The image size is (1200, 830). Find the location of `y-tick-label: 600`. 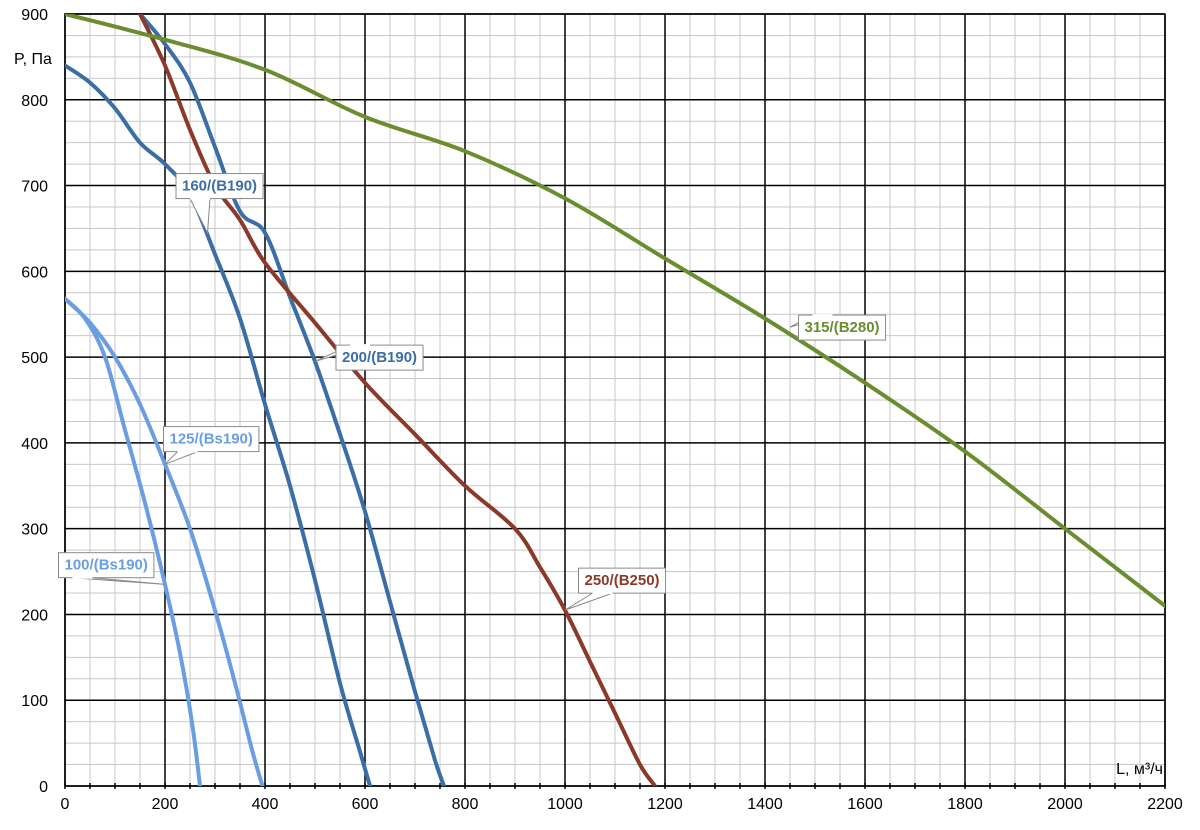

y-tick-label: 600 is located at coordinates (34, 272).